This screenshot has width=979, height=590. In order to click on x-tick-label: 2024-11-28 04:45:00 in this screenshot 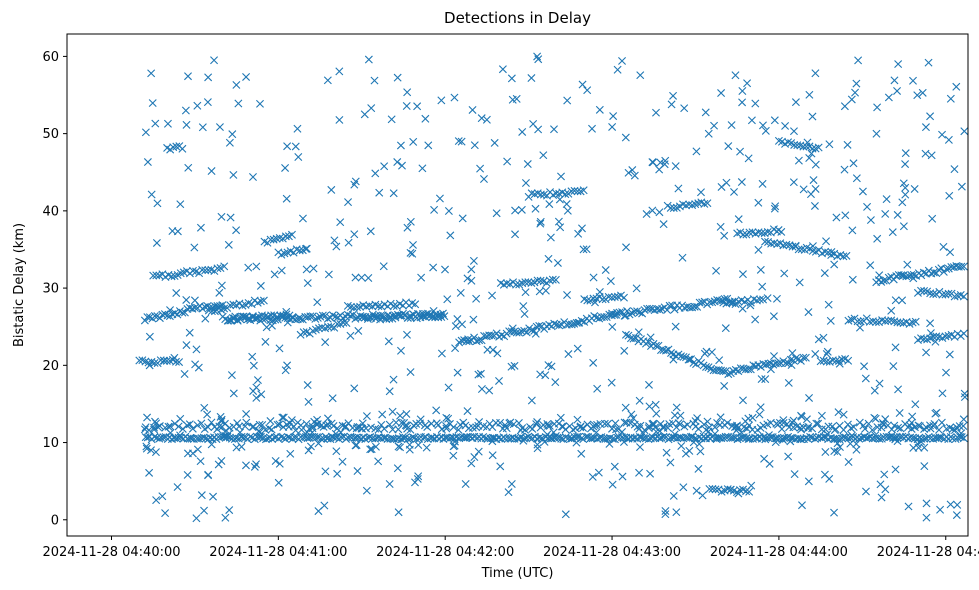, I will do `click(928, 552)`.